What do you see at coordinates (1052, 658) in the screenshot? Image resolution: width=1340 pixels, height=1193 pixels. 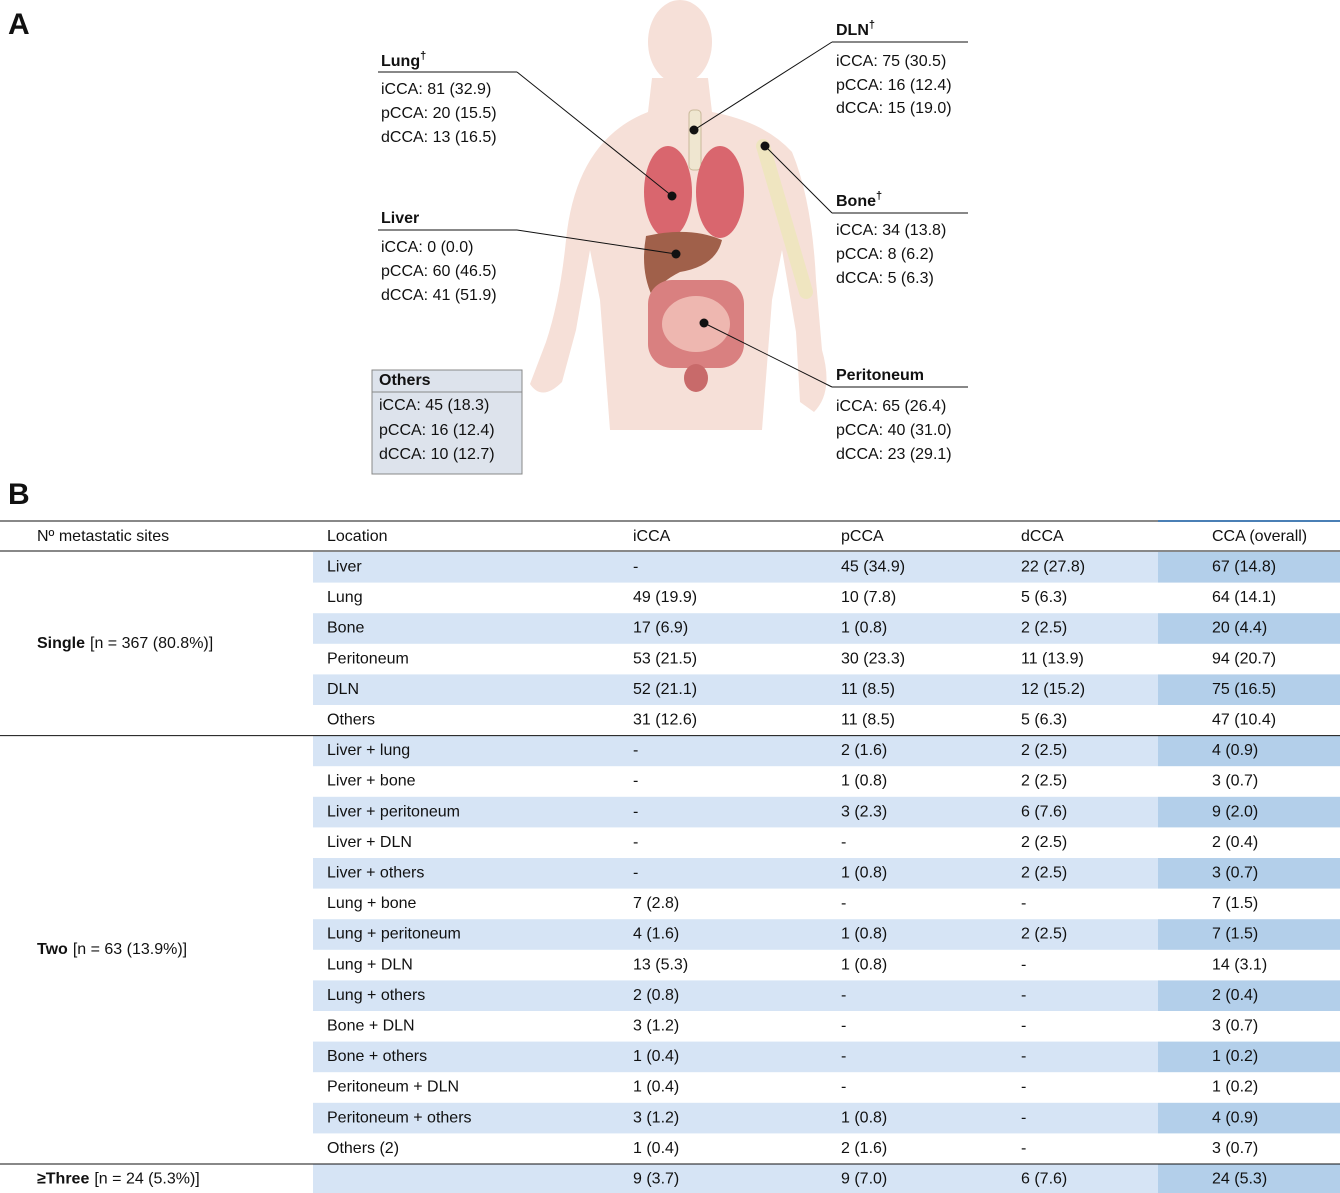 I see `value-cell: 11 (13.9)` at bounding box center [1052, 658].